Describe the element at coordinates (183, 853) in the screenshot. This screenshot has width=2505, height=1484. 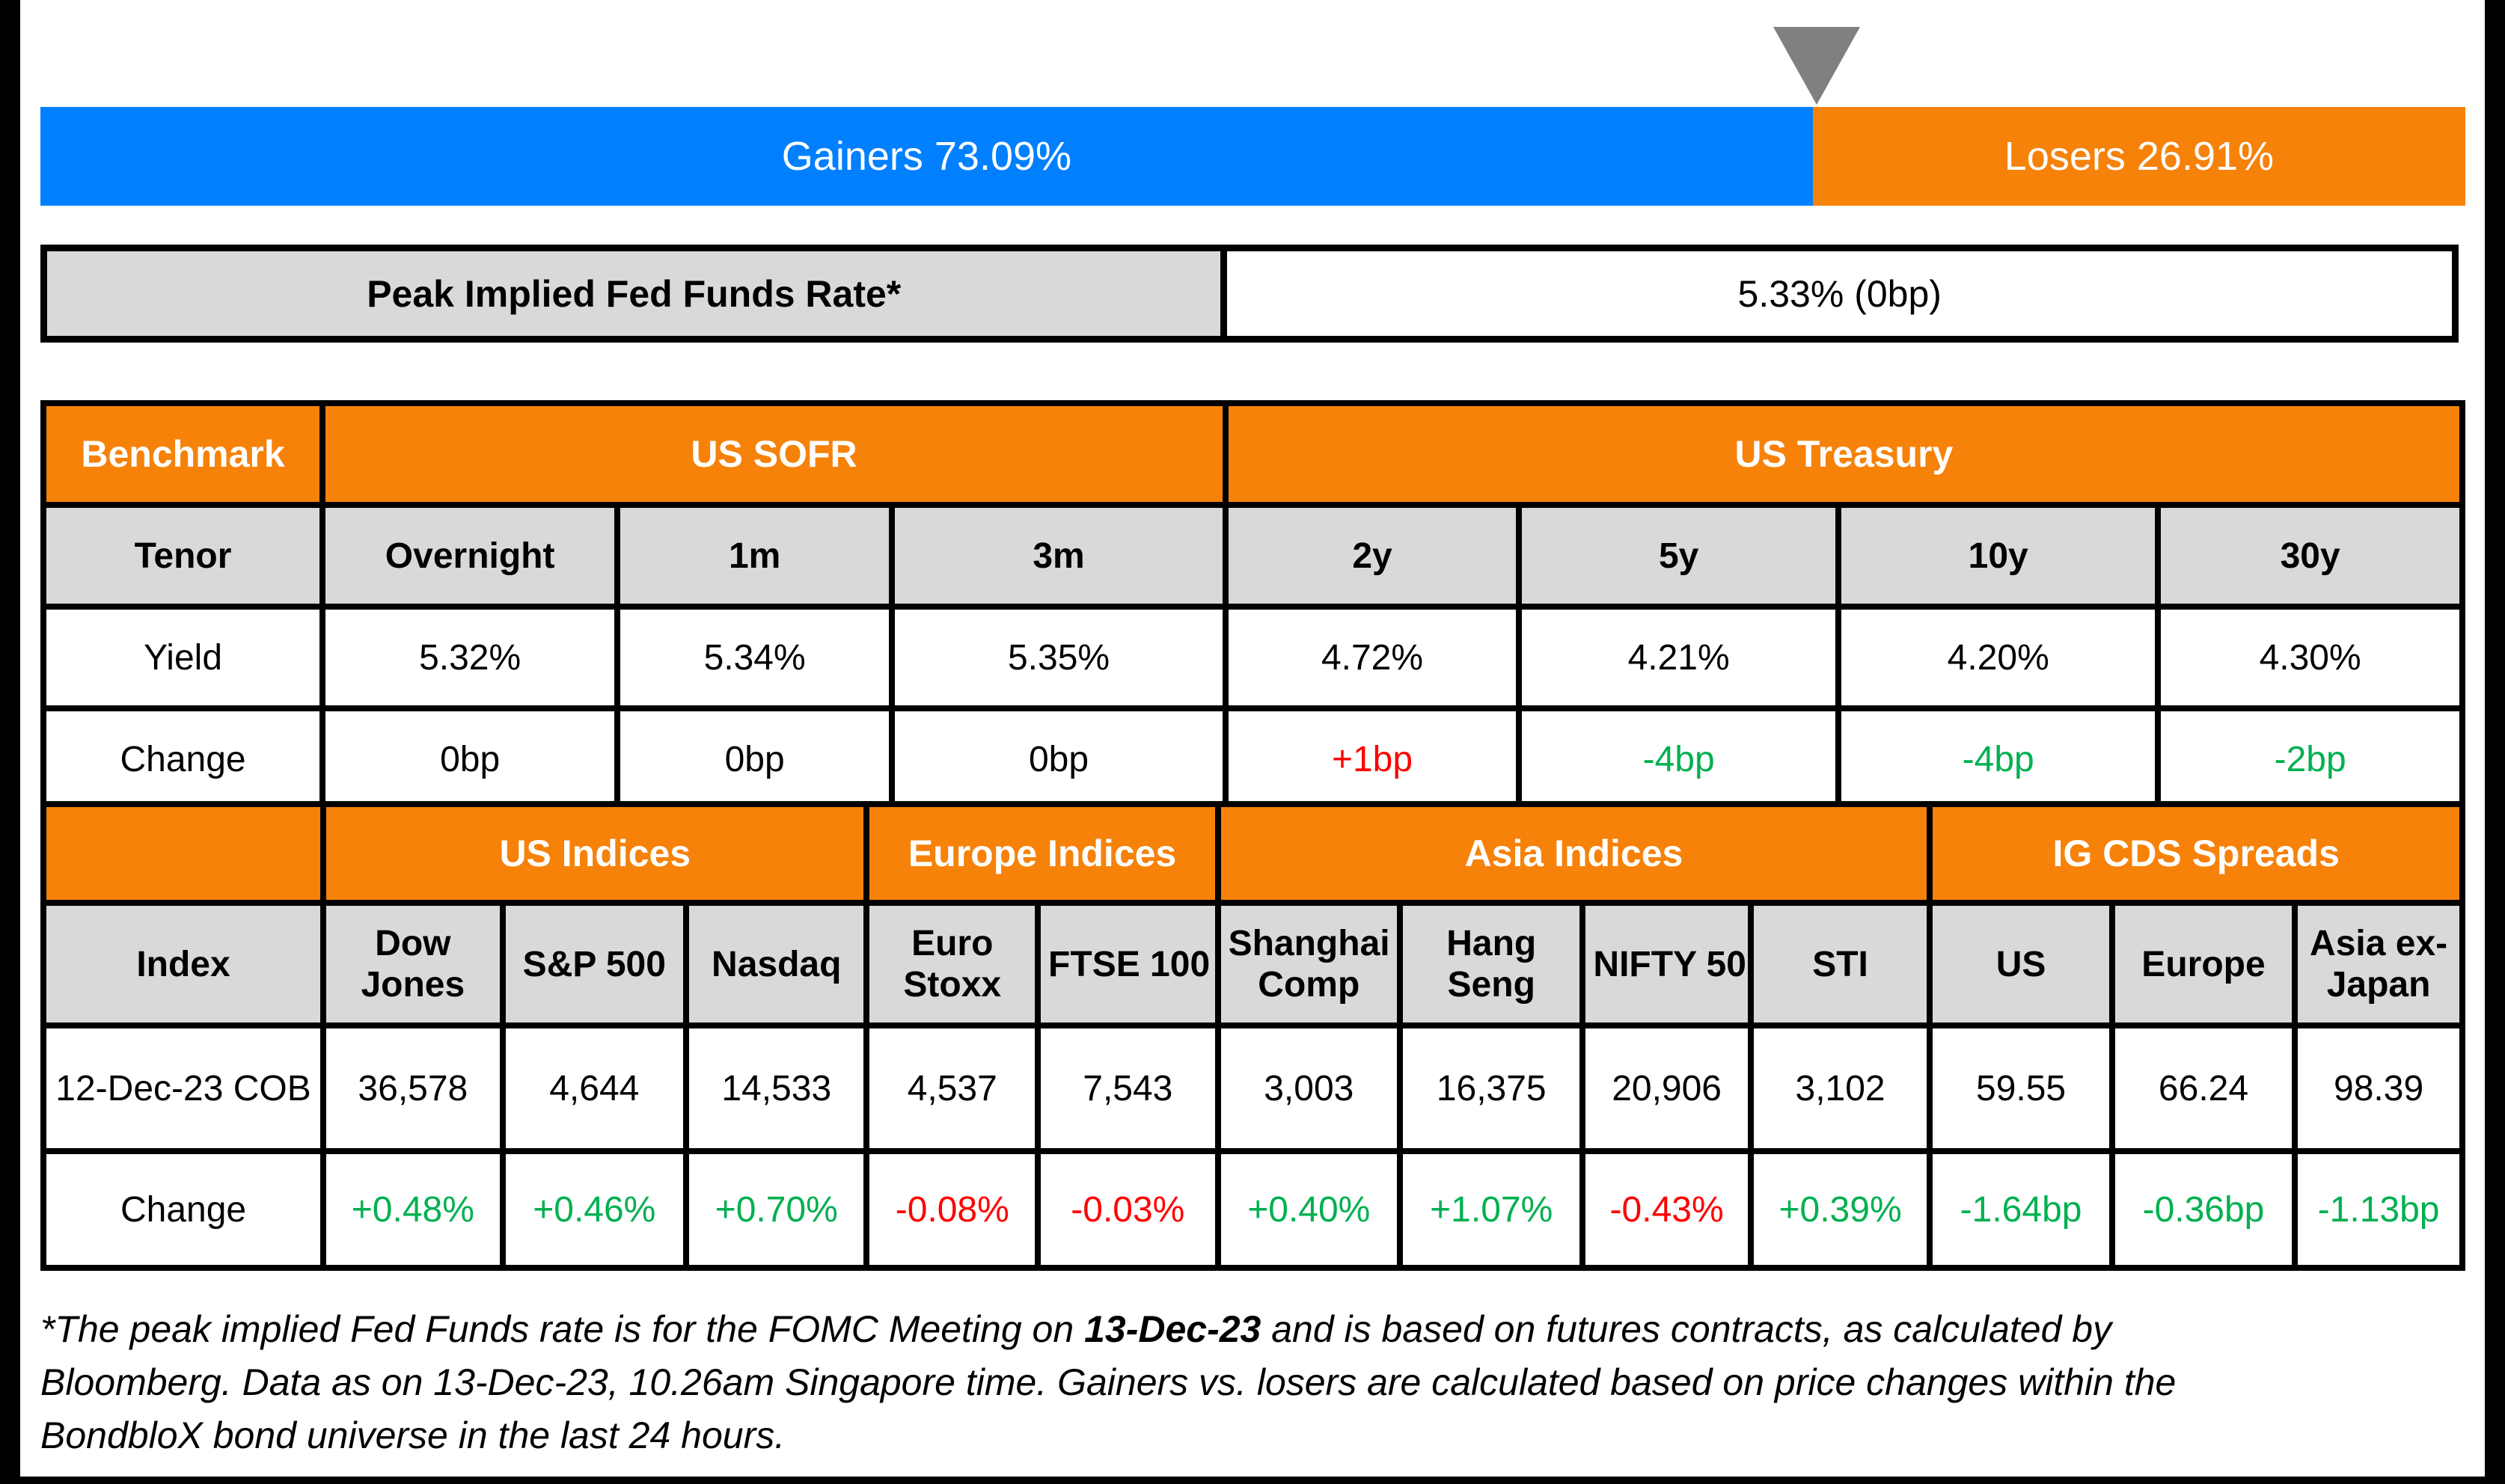
I see `indices-corner-cell` at that location.